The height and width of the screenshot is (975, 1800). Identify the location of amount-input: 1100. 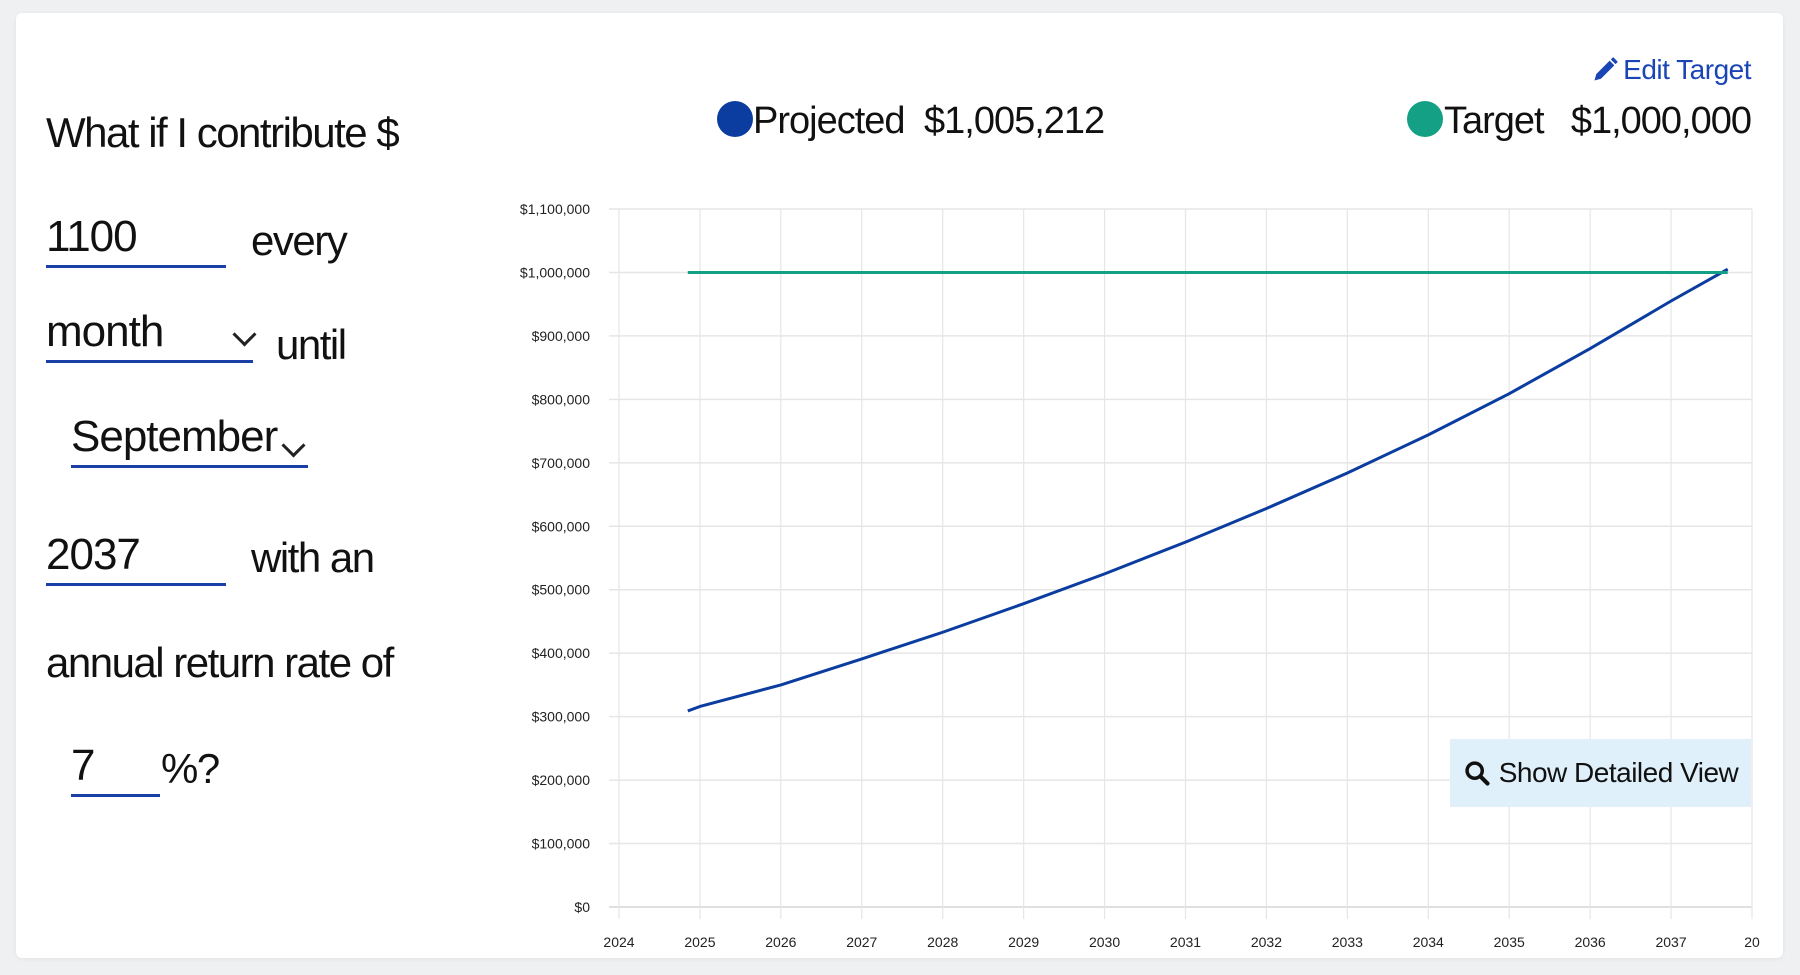
(136, 236).